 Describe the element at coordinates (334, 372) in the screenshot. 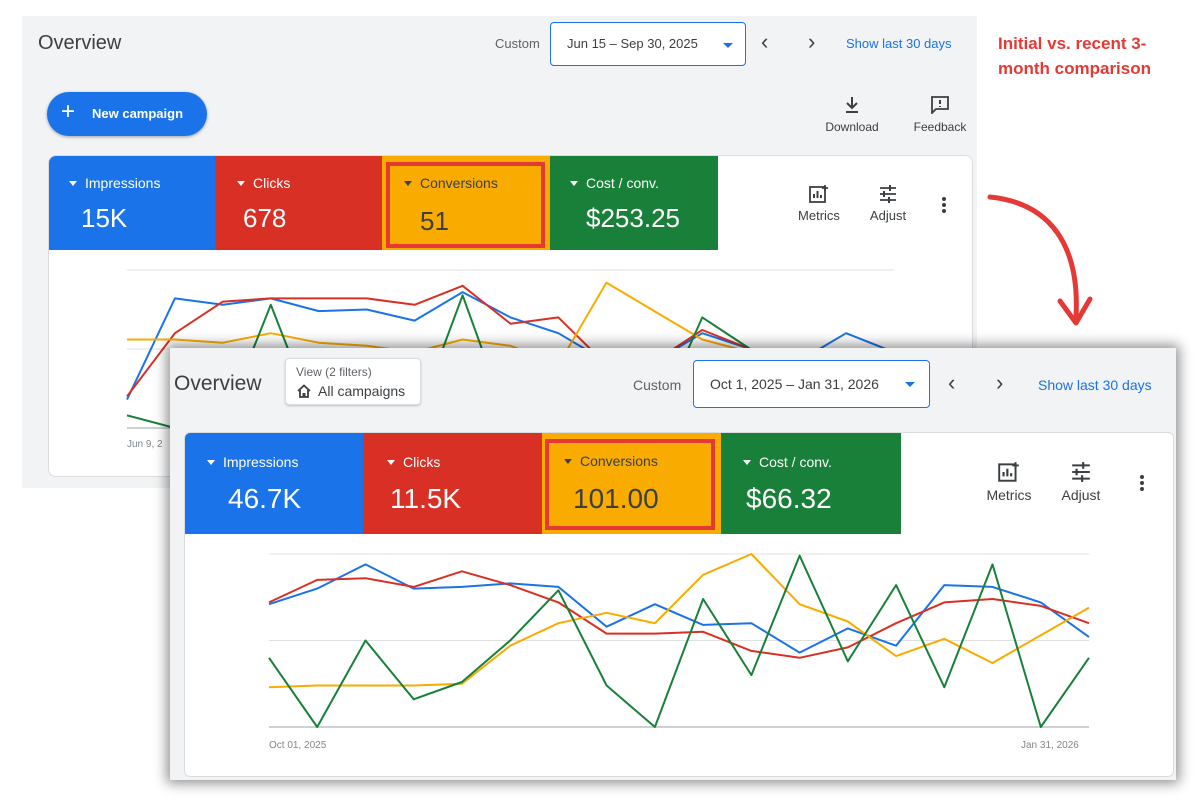

I see `view-filters-label: View (2 filters)` at that location.